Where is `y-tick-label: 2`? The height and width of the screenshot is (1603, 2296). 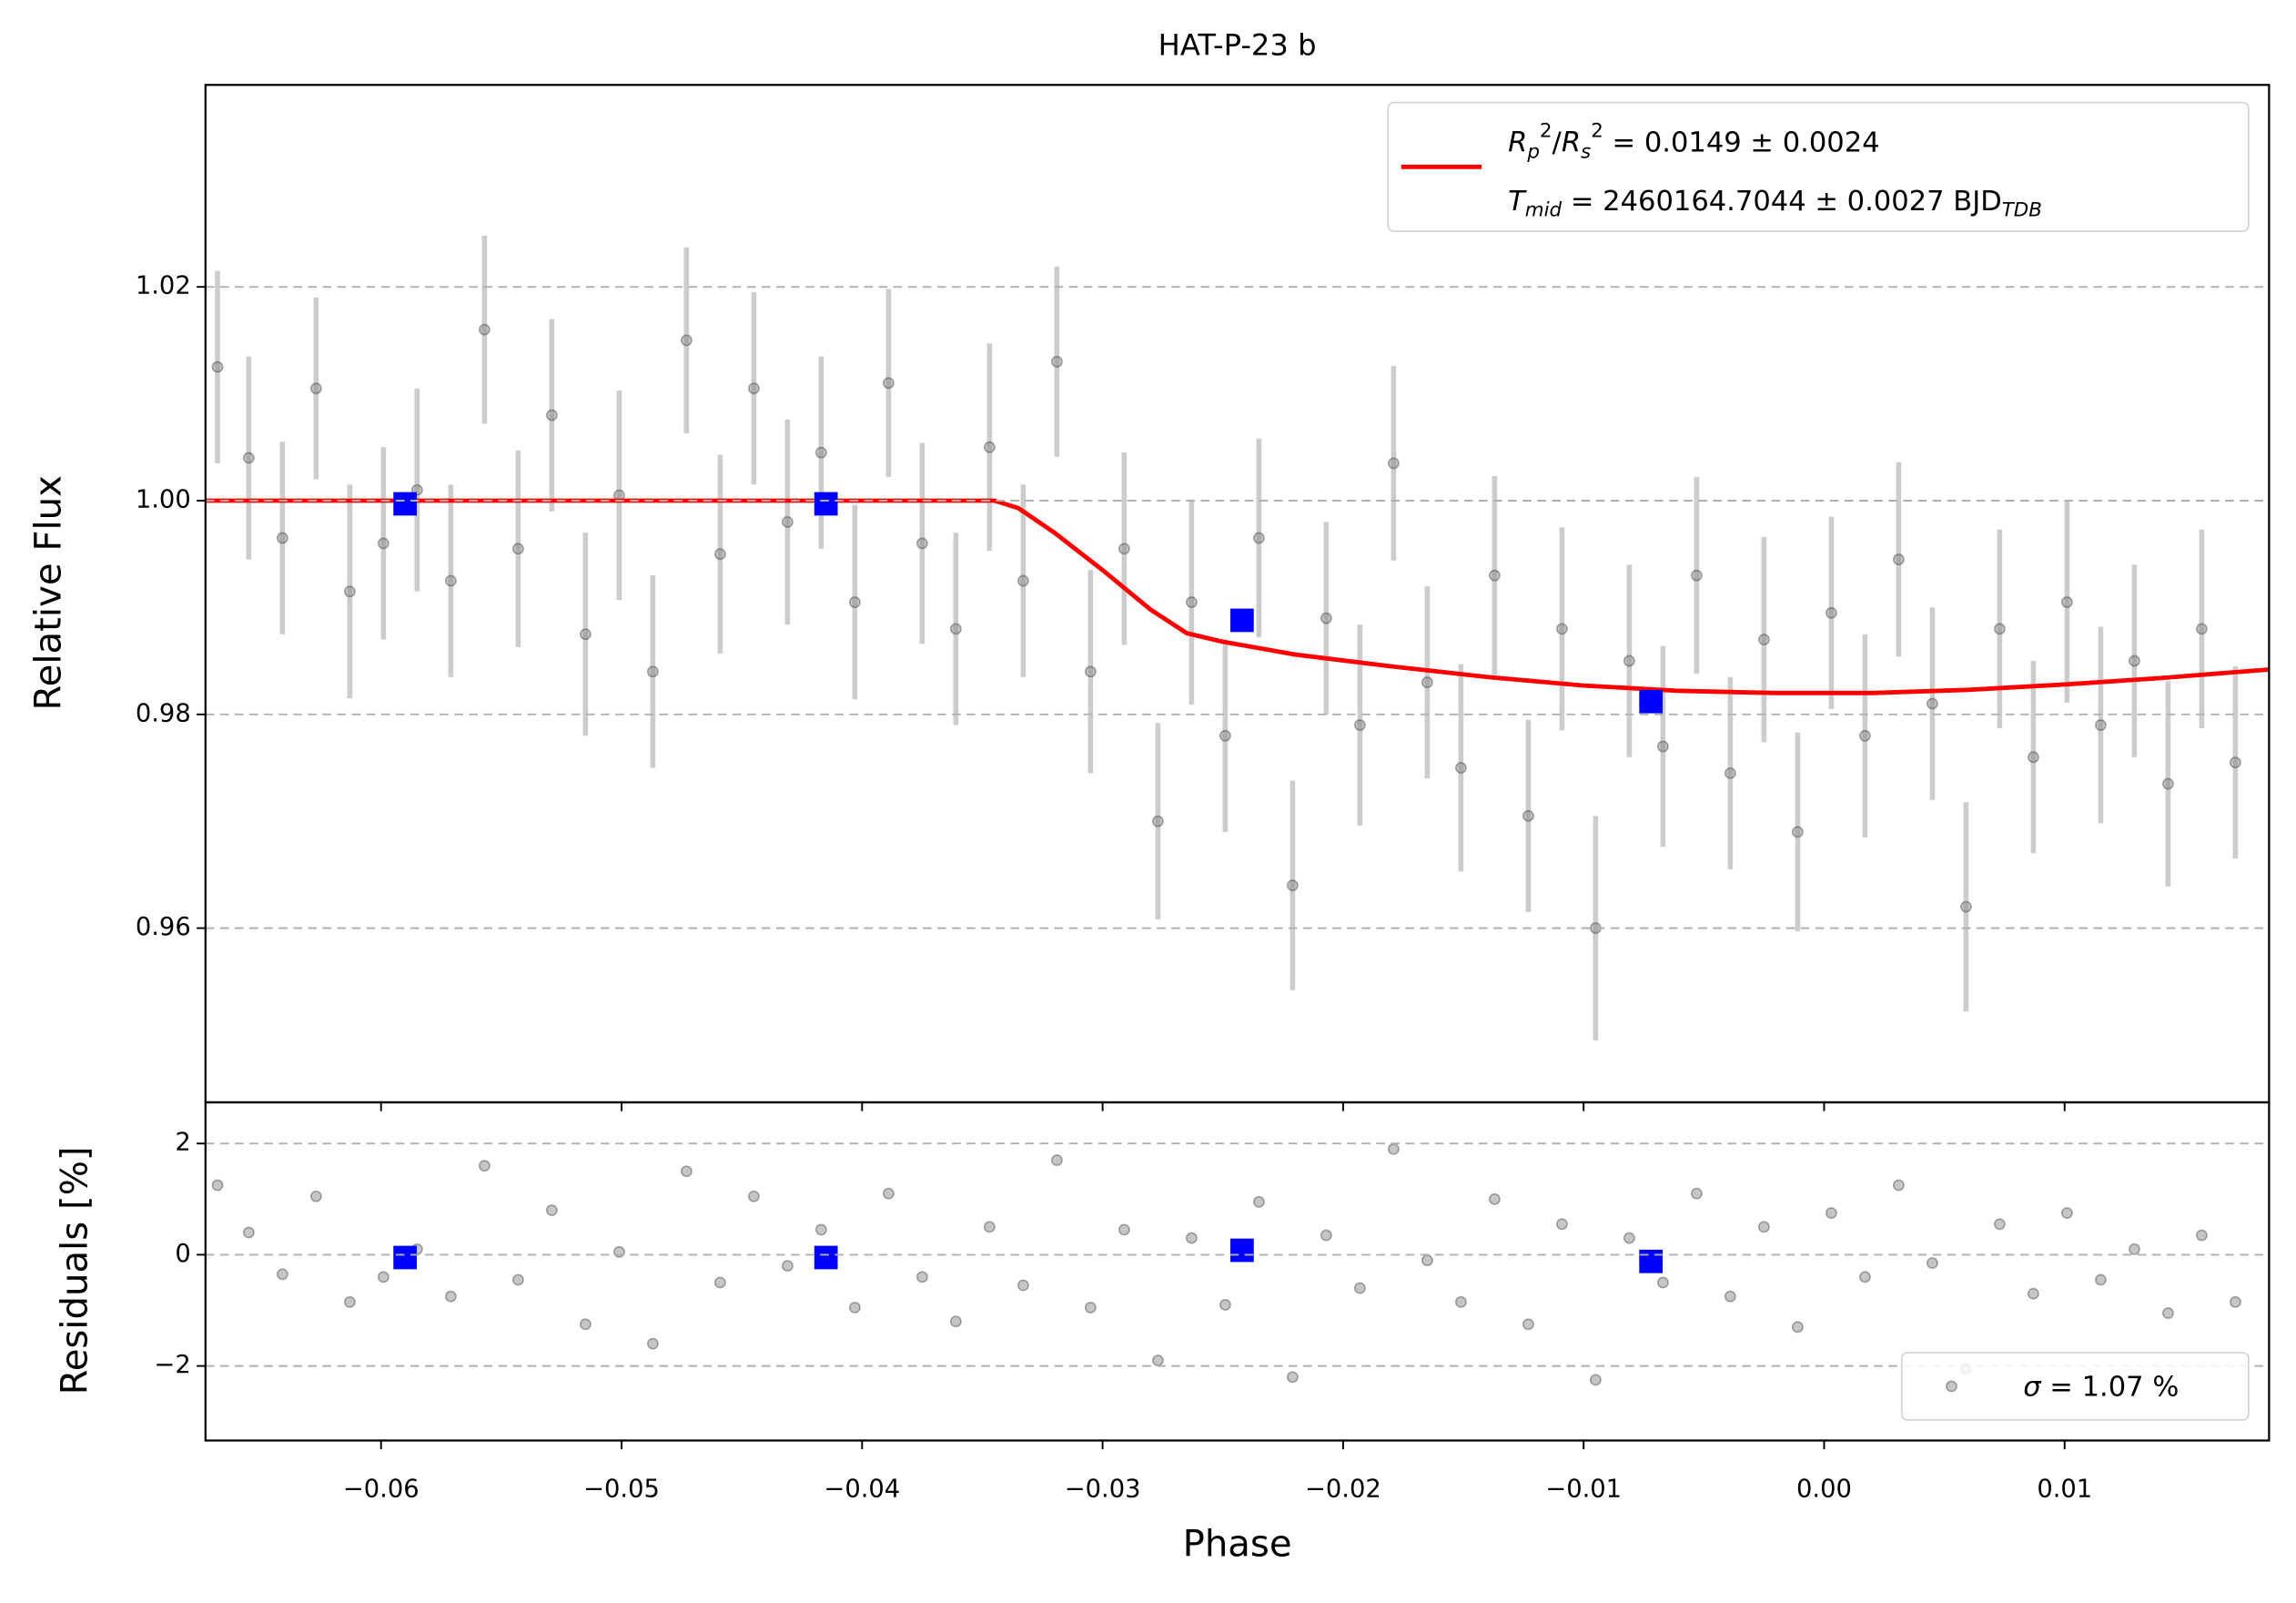
y-tick-label: 2 is located at coordinates (182, 1143).